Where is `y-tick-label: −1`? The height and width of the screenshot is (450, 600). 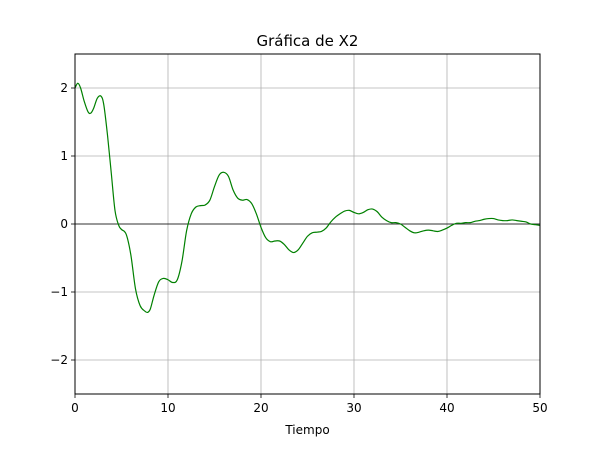 y-tick-label: −1 is located at coordinates (59, 292).